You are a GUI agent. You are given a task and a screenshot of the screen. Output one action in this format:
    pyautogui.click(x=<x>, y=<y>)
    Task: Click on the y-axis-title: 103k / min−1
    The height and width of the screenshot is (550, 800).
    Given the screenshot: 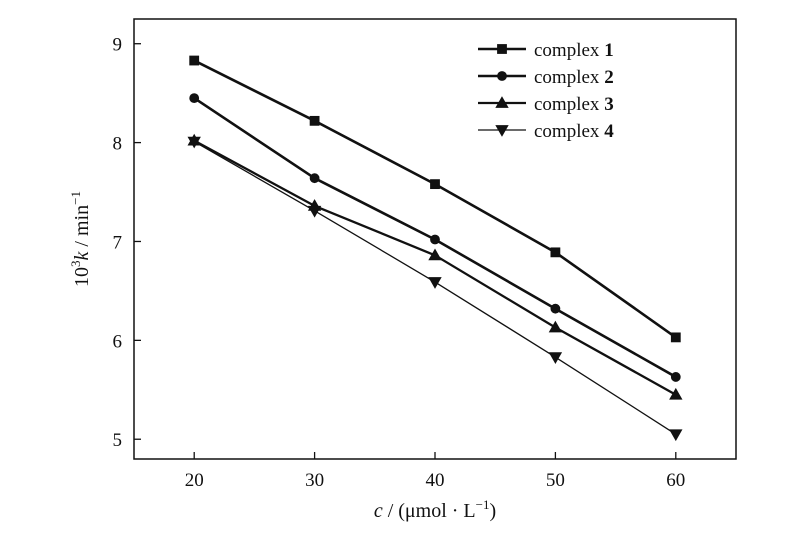 What is the action you would take?
    pyautogui.click(x=80, y=239)
    